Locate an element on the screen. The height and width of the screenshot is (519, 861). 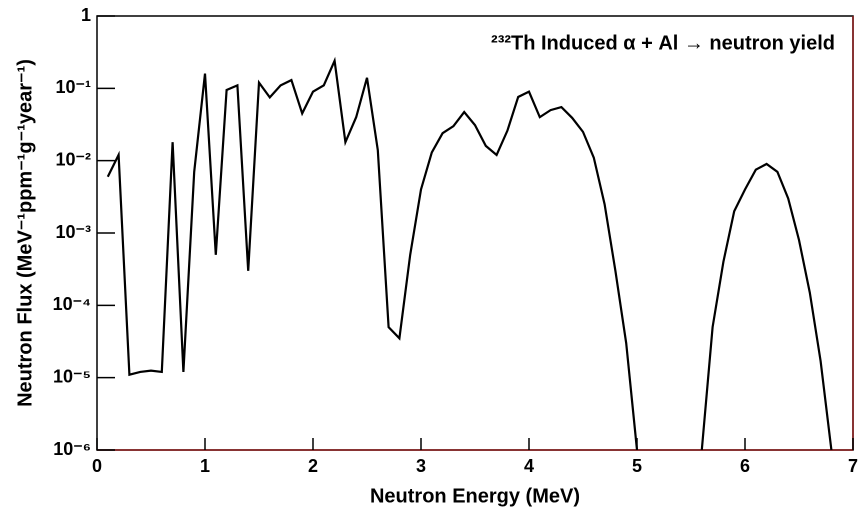
x-tick-label: 0 is located at coordinates (97, 466).